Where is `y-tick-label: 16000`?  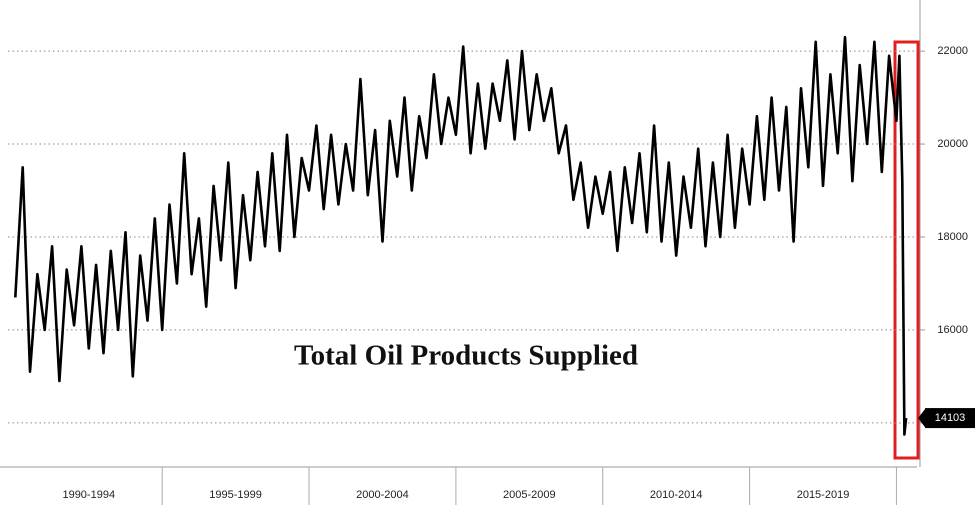 y-tick-label: 16000 is located at coordinates (952, 330).